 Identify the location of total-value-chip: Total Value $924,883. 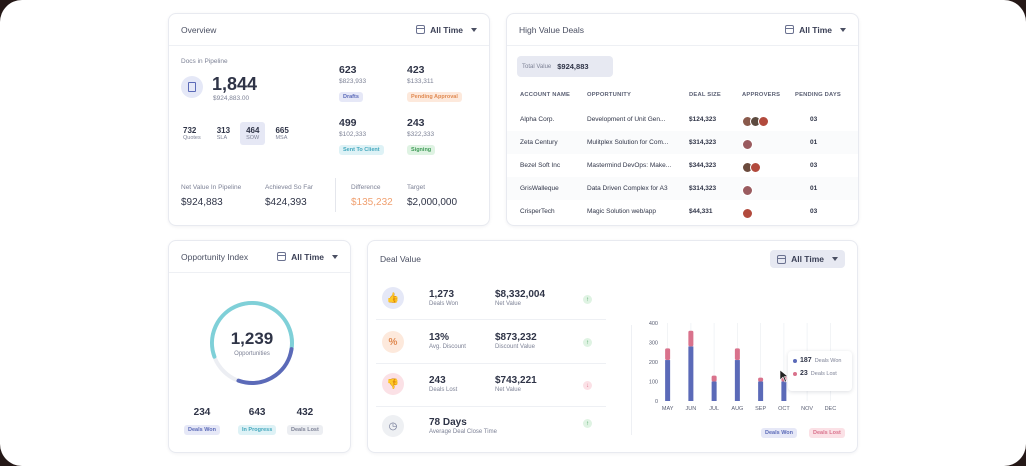
(565, 66).